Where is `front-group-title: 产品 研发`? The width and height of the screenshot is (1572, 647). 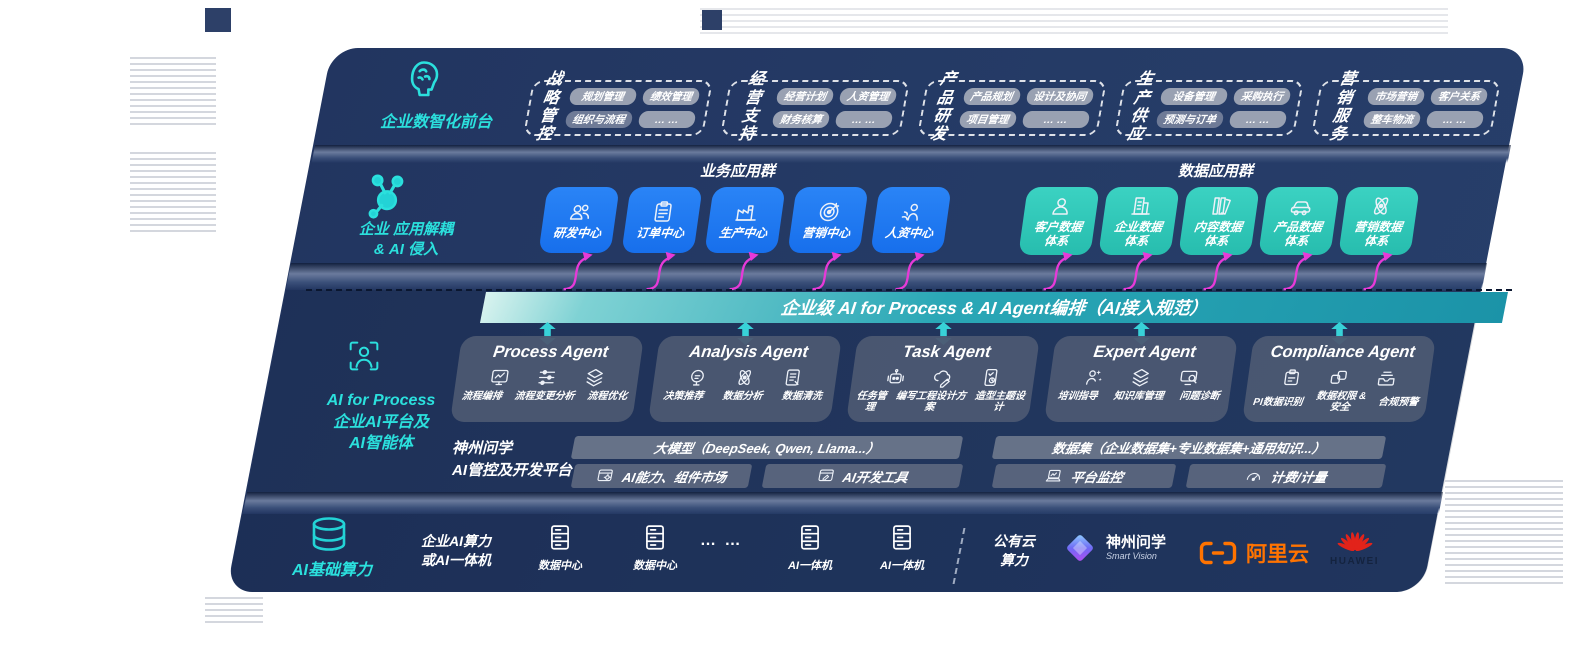
front-group-title: 产品 研发 is located at coordinates (943, 107).